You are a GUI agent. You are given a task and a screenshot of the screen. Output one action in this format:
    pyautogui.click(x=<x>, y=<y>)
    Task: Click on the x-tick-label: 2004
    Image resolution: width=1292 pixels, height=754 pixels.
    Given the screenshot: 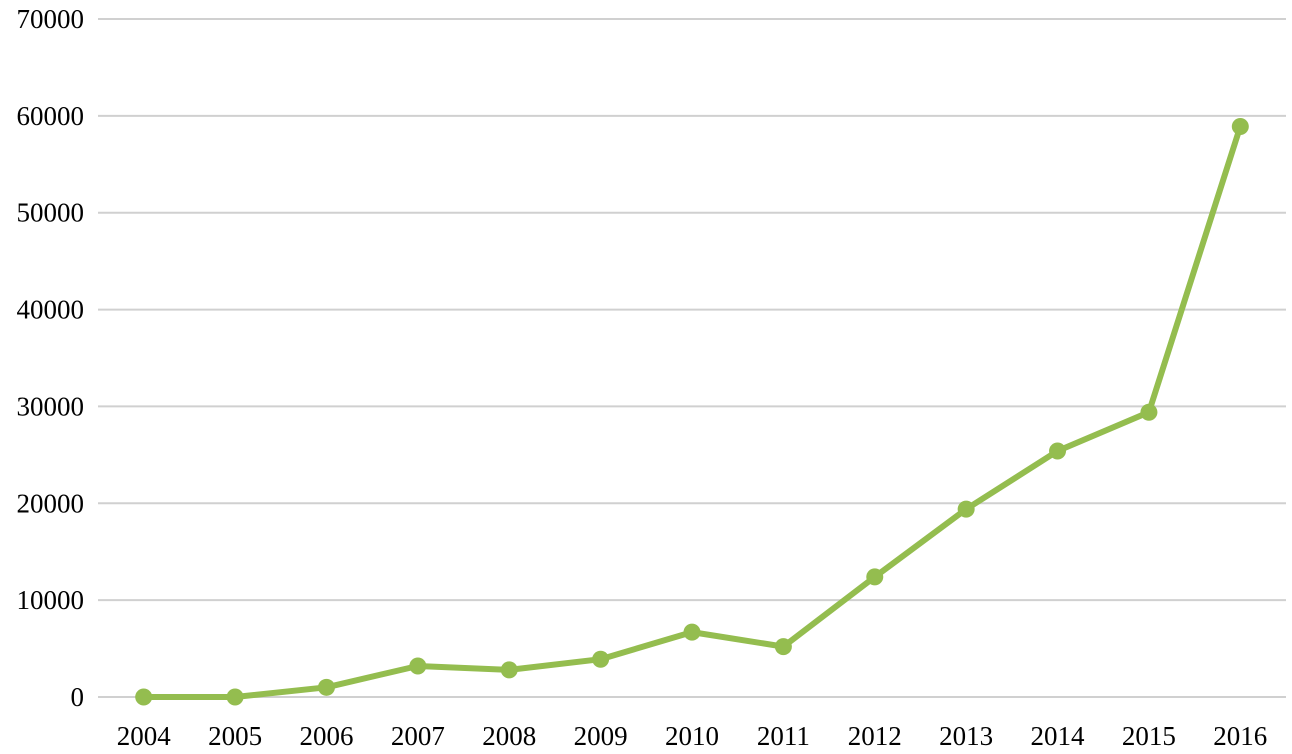 What is the action you would take?
    pyautogui.click(x=144, y=736)
    